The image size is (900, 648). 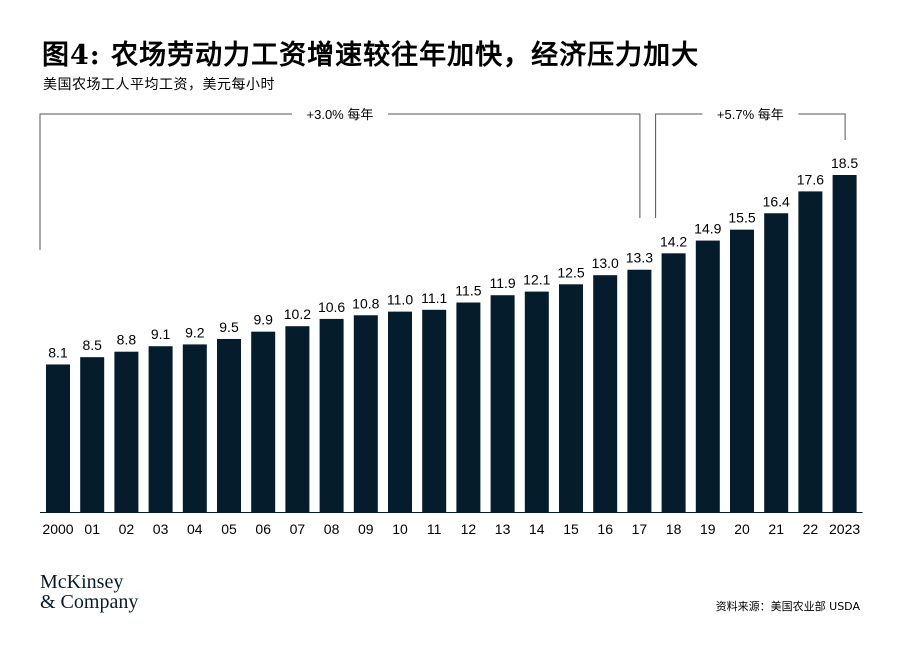 I want to click on bar-value-label: 9.2, so click(x=195, y=332).